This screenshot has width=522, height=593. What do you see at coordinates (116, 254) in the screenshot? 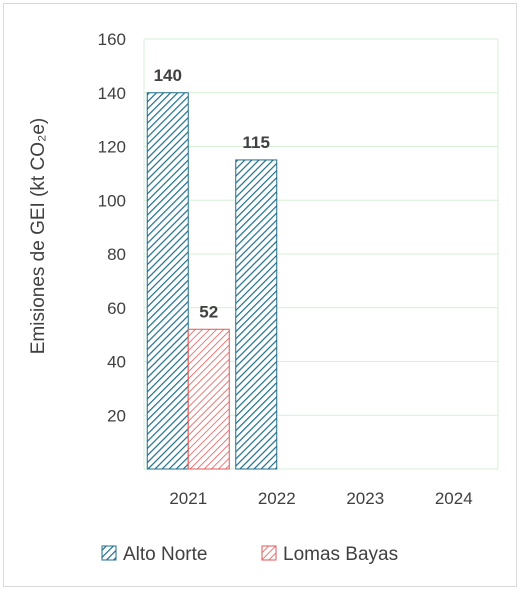
I see `y-tick-label: 80` at bounding box center [116, 254].